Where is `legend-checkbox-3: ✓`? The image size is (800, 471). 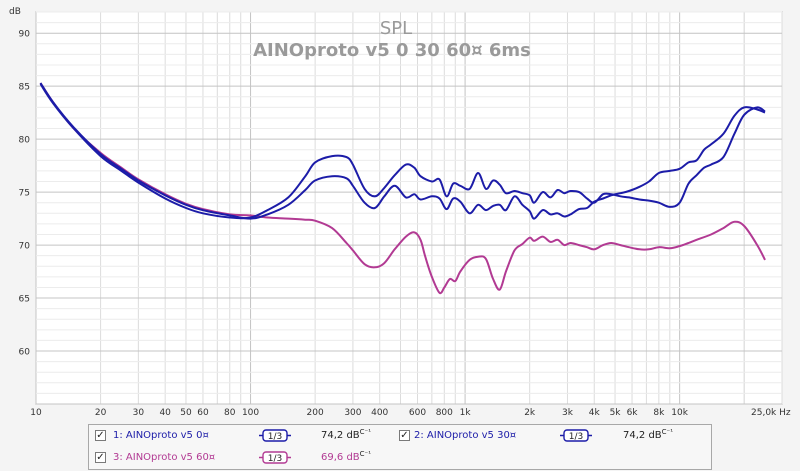 legend-checkbox-3: ✓ is located at coordinates (100, 457).